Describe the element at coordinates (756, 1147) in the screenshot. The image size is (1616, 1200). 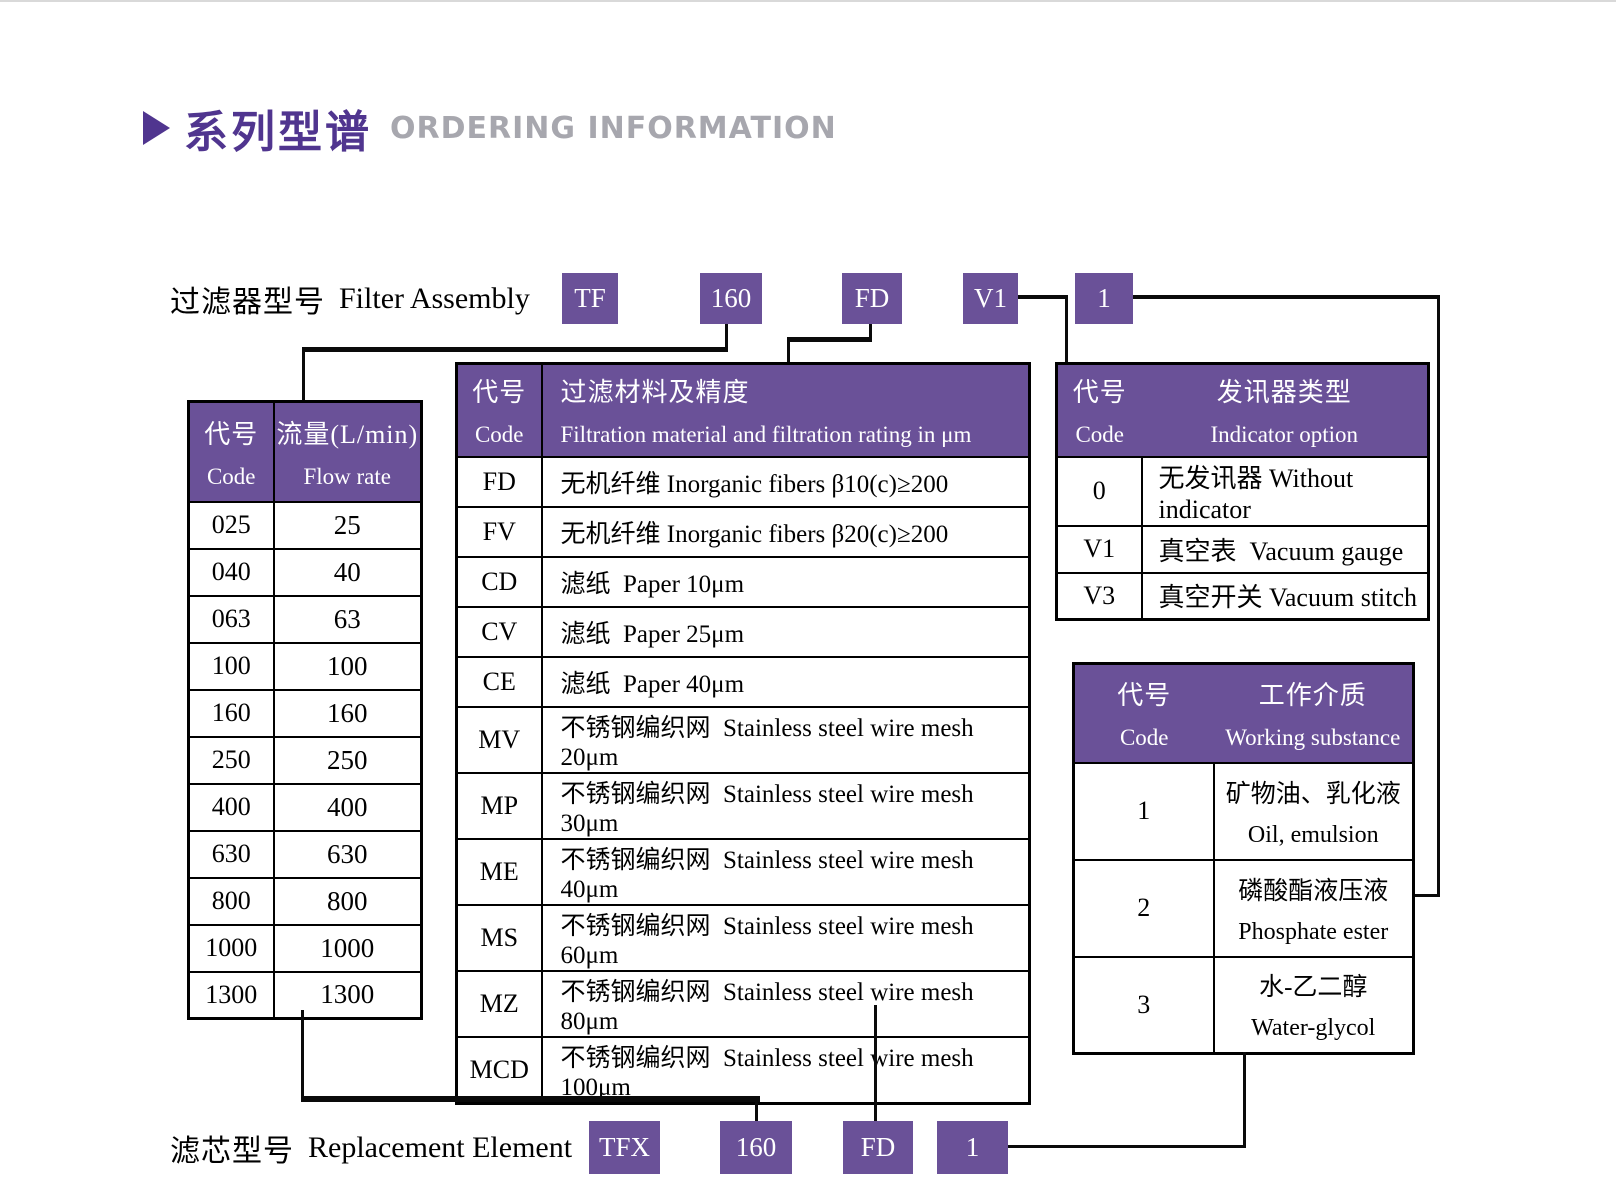
I see `replacement-code-box-flow: 160` at that location.